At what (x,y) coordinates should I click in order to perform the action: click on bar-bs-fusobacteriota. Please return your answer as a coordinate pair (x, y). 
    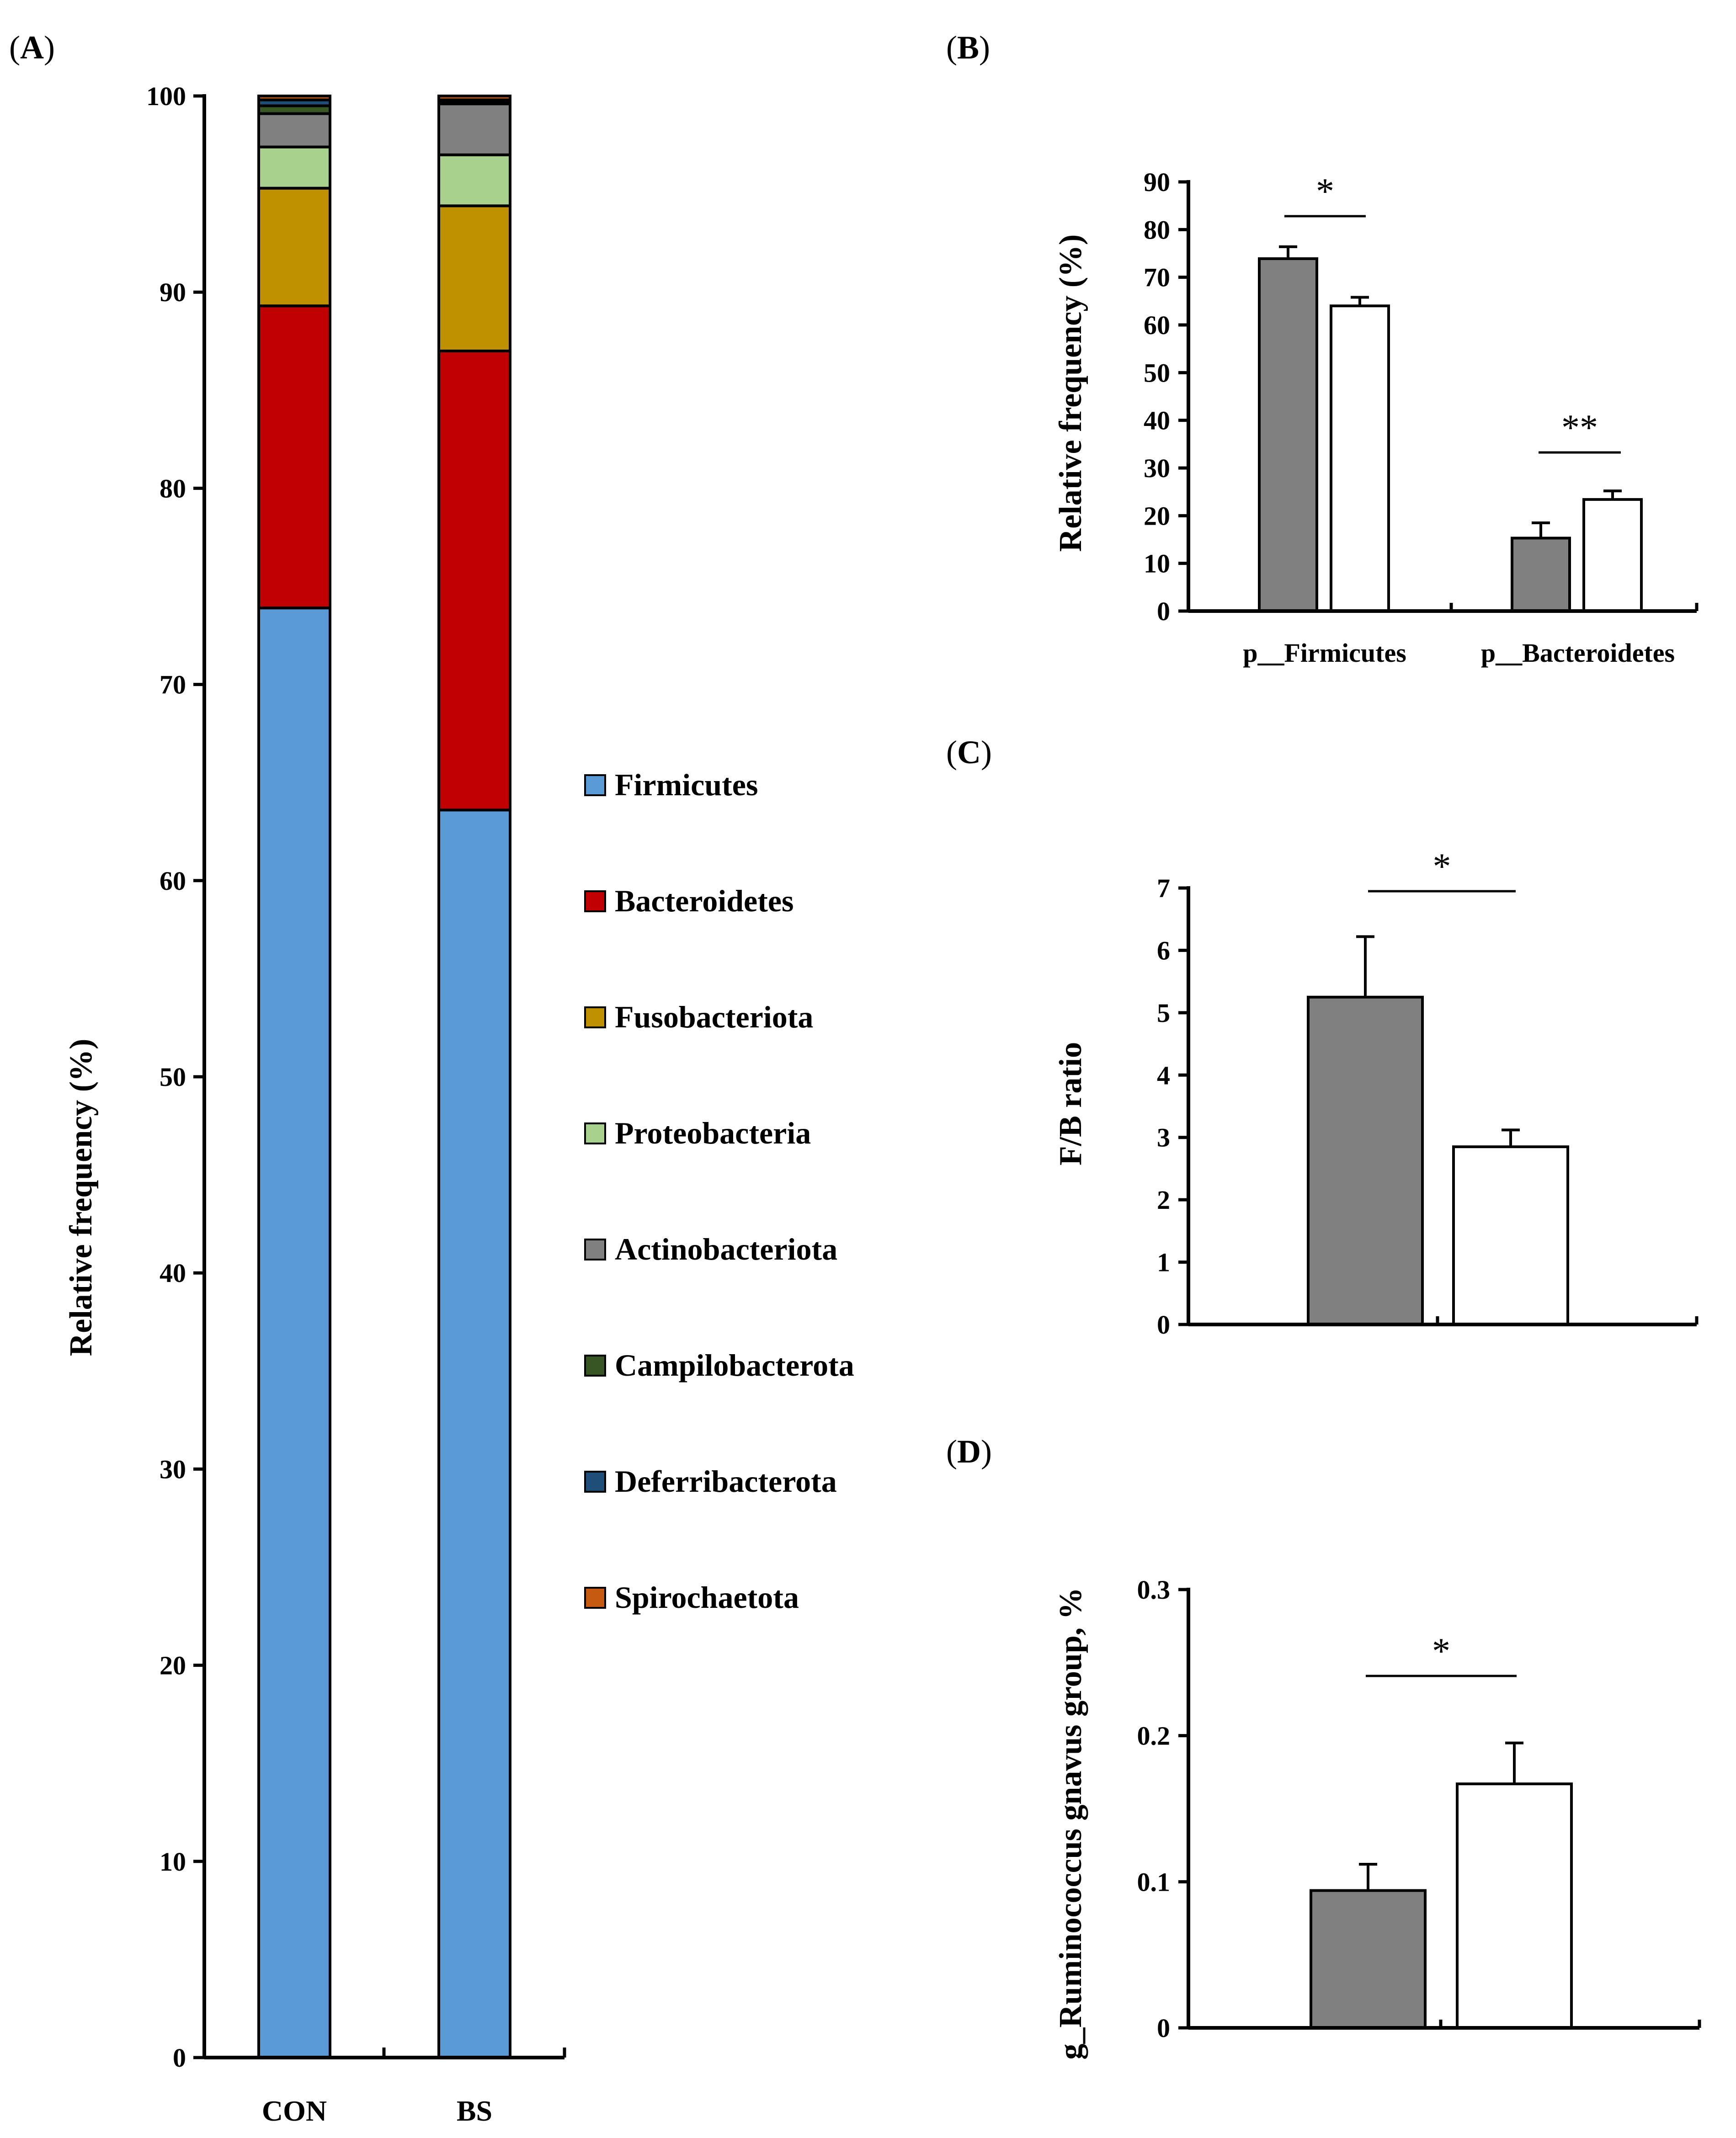
    Looking at the image, I should click on (474, 278).